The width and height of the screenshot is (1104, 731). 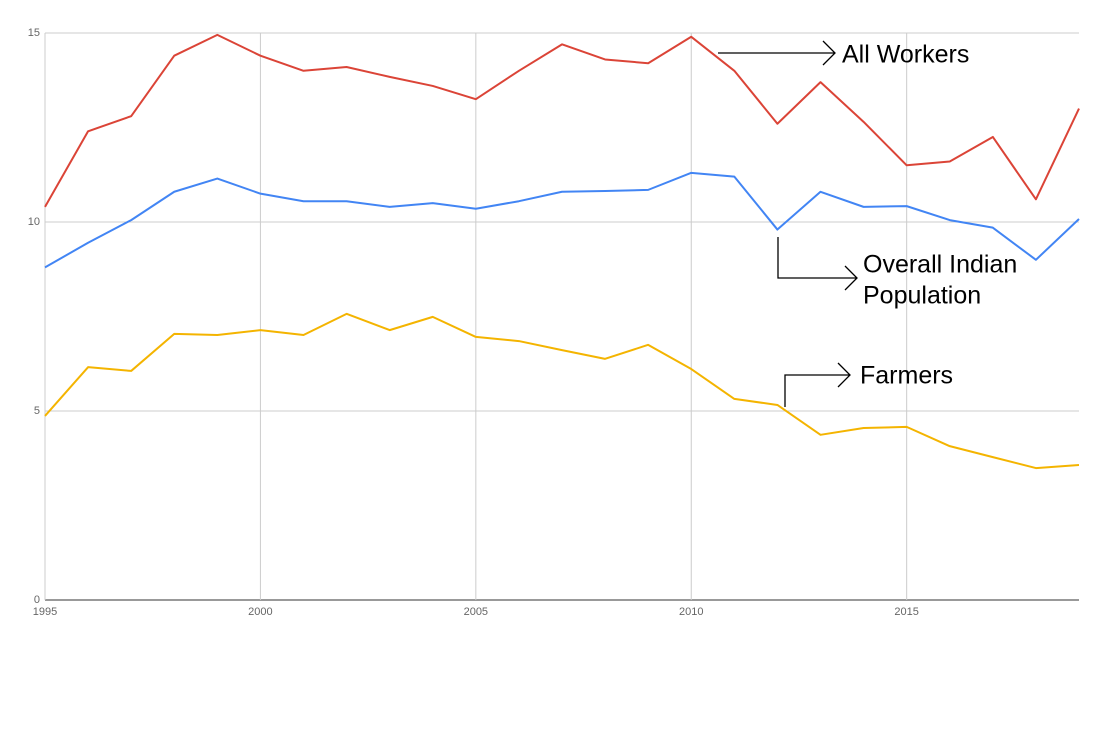 I want to click on x-tick-label: 2000, so click(x=260, y=612).